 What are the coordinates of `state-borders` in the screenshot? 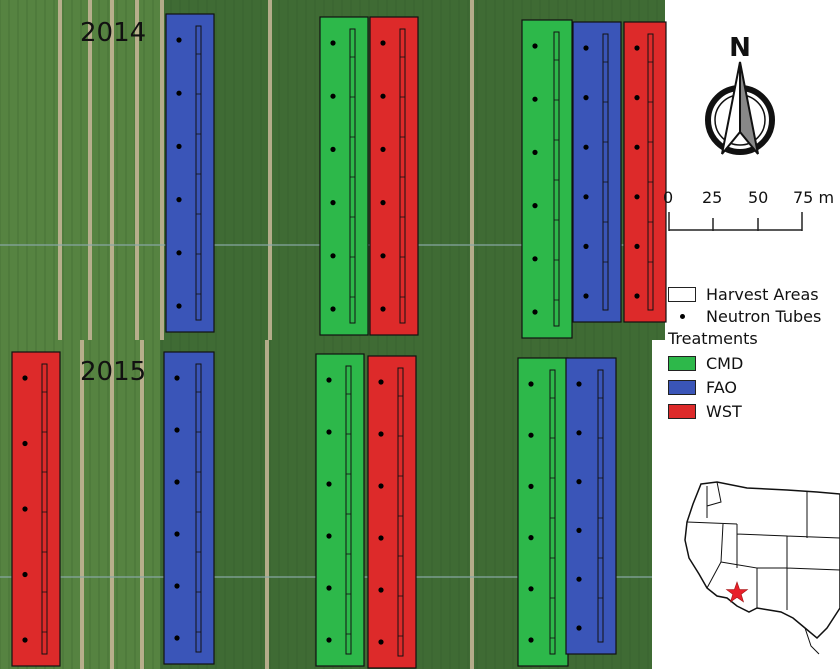 It's located at (763, 545).